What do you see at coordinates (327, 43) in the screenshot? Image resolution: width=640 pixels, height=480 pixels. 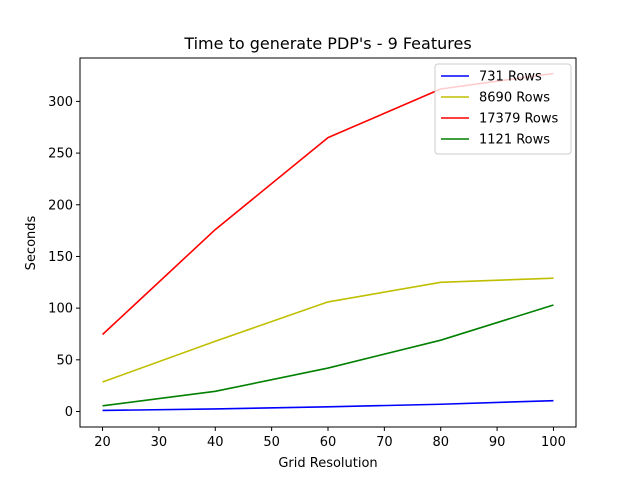 I see `chart-title: Time to generate PDP's - 9 Features` at bounding box center [327, 43].